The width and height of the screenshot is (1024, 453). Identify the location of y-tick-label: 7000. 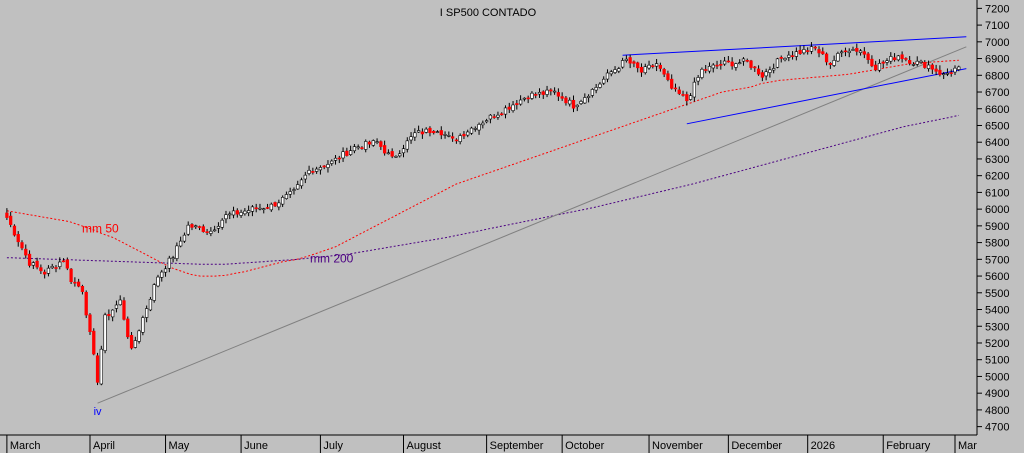
(997, 43).